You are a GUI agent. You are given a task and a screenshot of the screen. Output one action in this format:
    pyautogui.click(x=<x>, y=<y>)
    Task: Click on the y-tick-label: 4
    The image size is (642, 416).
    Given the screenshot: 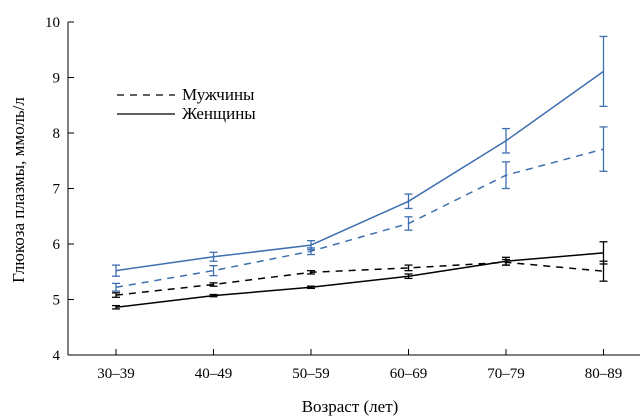 What is the action you would take?
    pyautogui.click(x=57, y=356)
    